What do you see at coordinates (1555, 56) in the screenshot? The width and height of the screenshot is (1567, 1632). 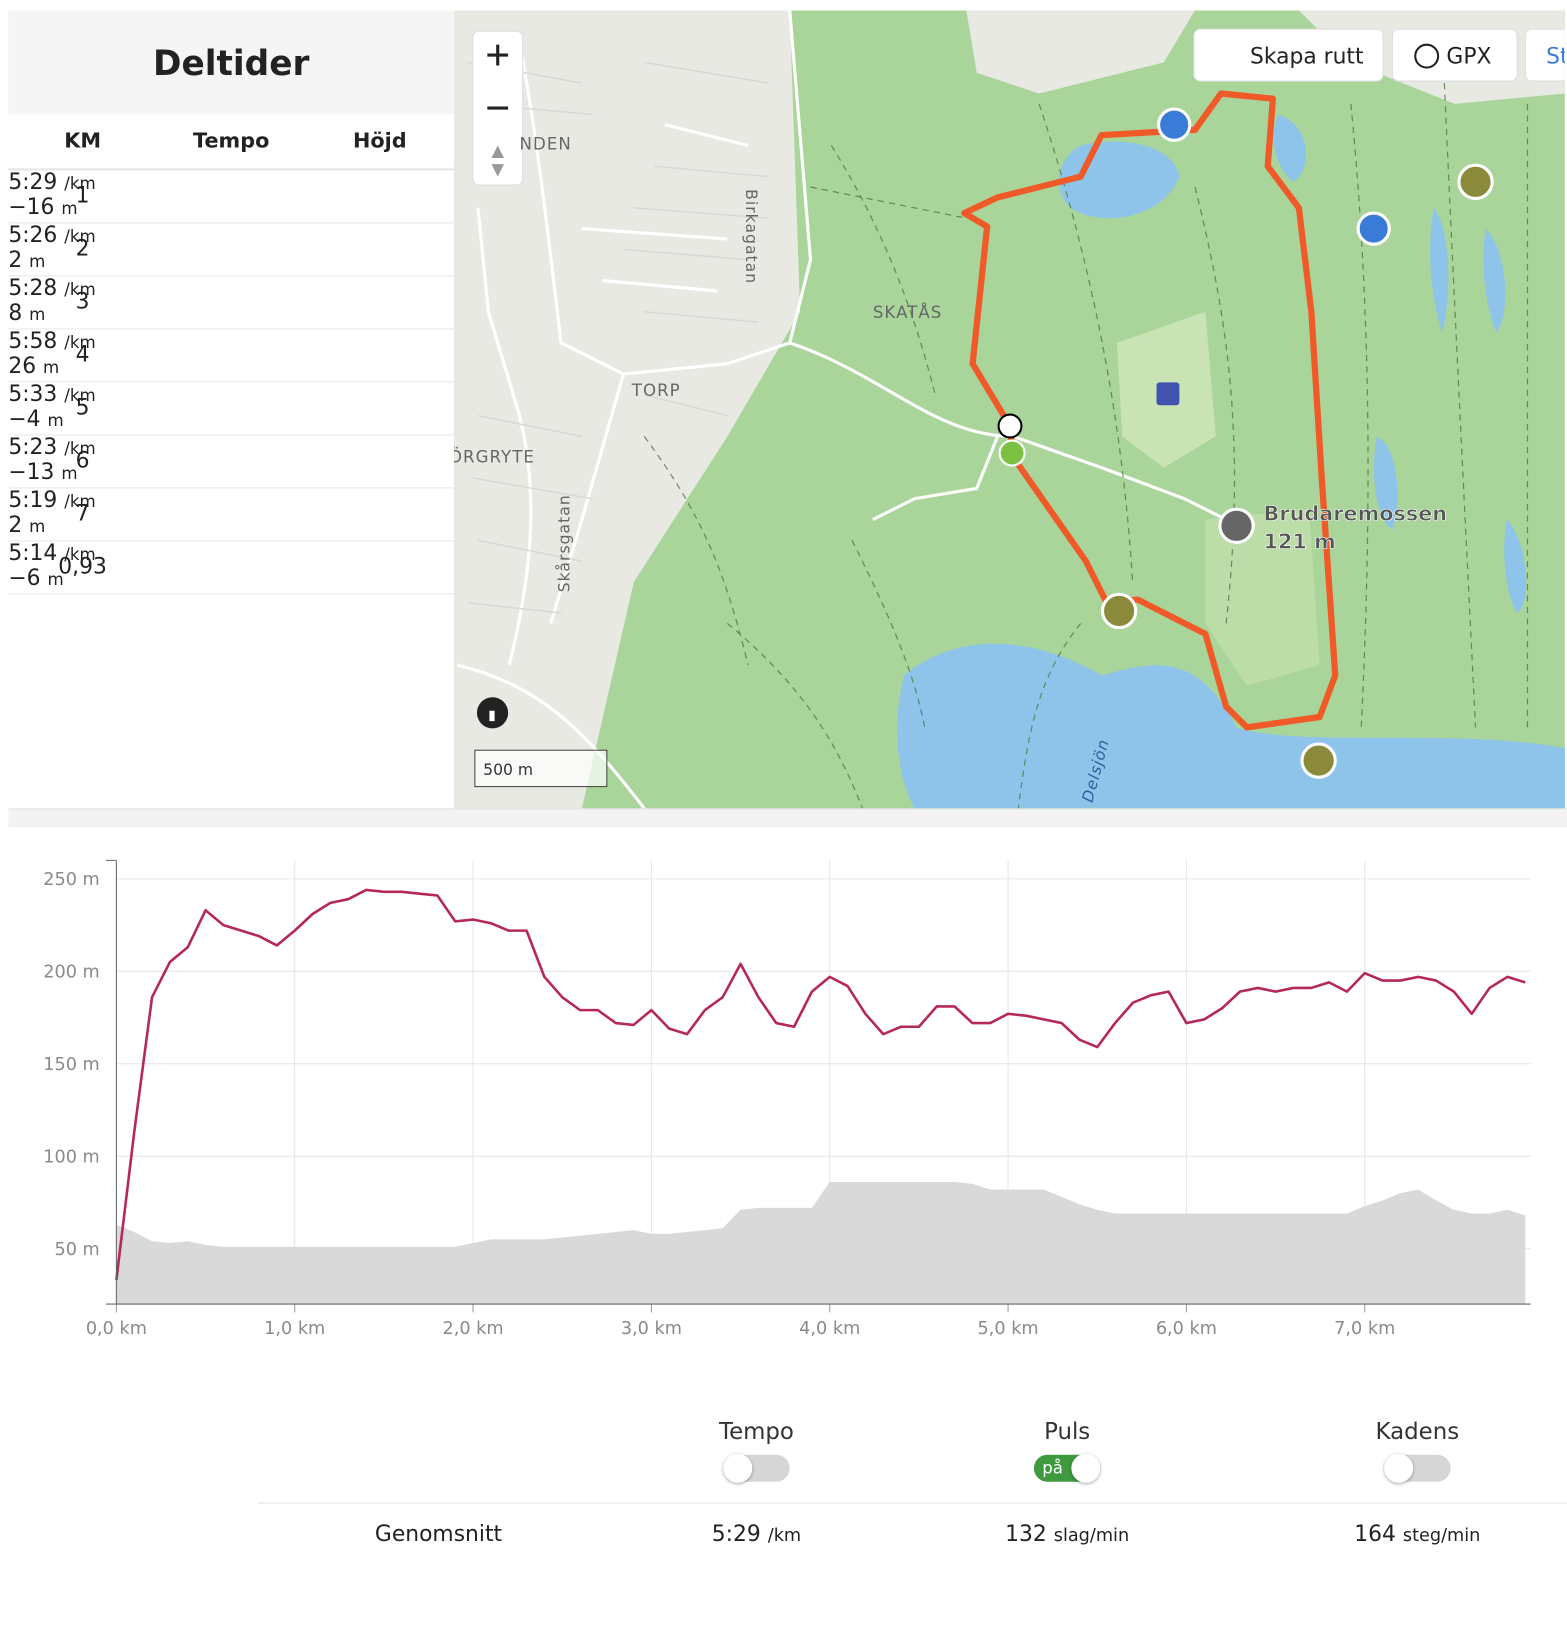 I see `button-label: St` at bounding box center [1555, 56].